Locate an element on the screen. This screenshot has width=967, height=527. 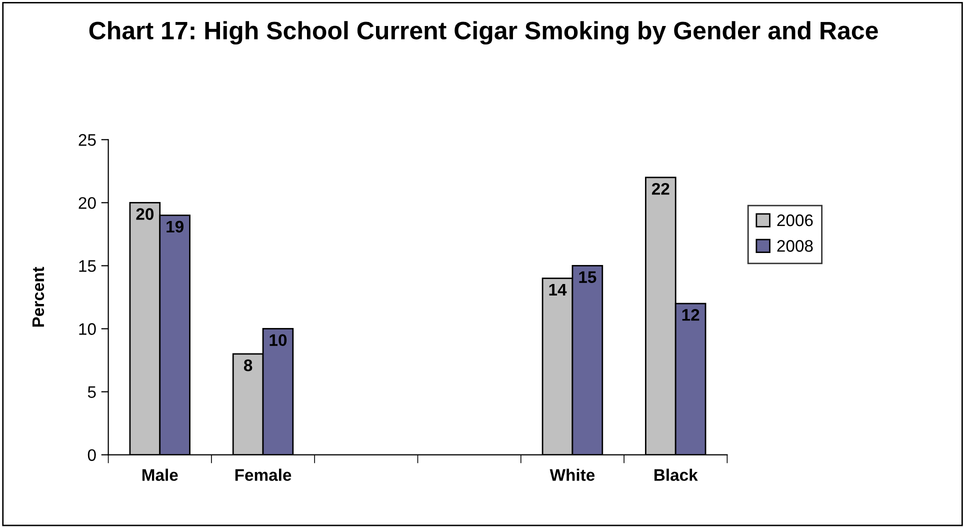
y-tick-label: 5 is located at coordinates (92, 392).